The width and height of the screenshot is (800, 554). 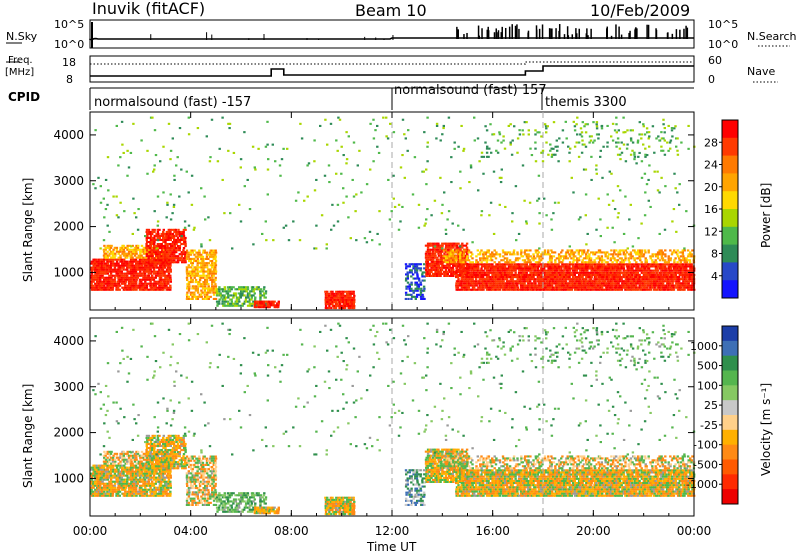 What do you see at coordinates (391, 35) in the screenshot?
I see `nsky-trace` at bounding box center [391, 35].